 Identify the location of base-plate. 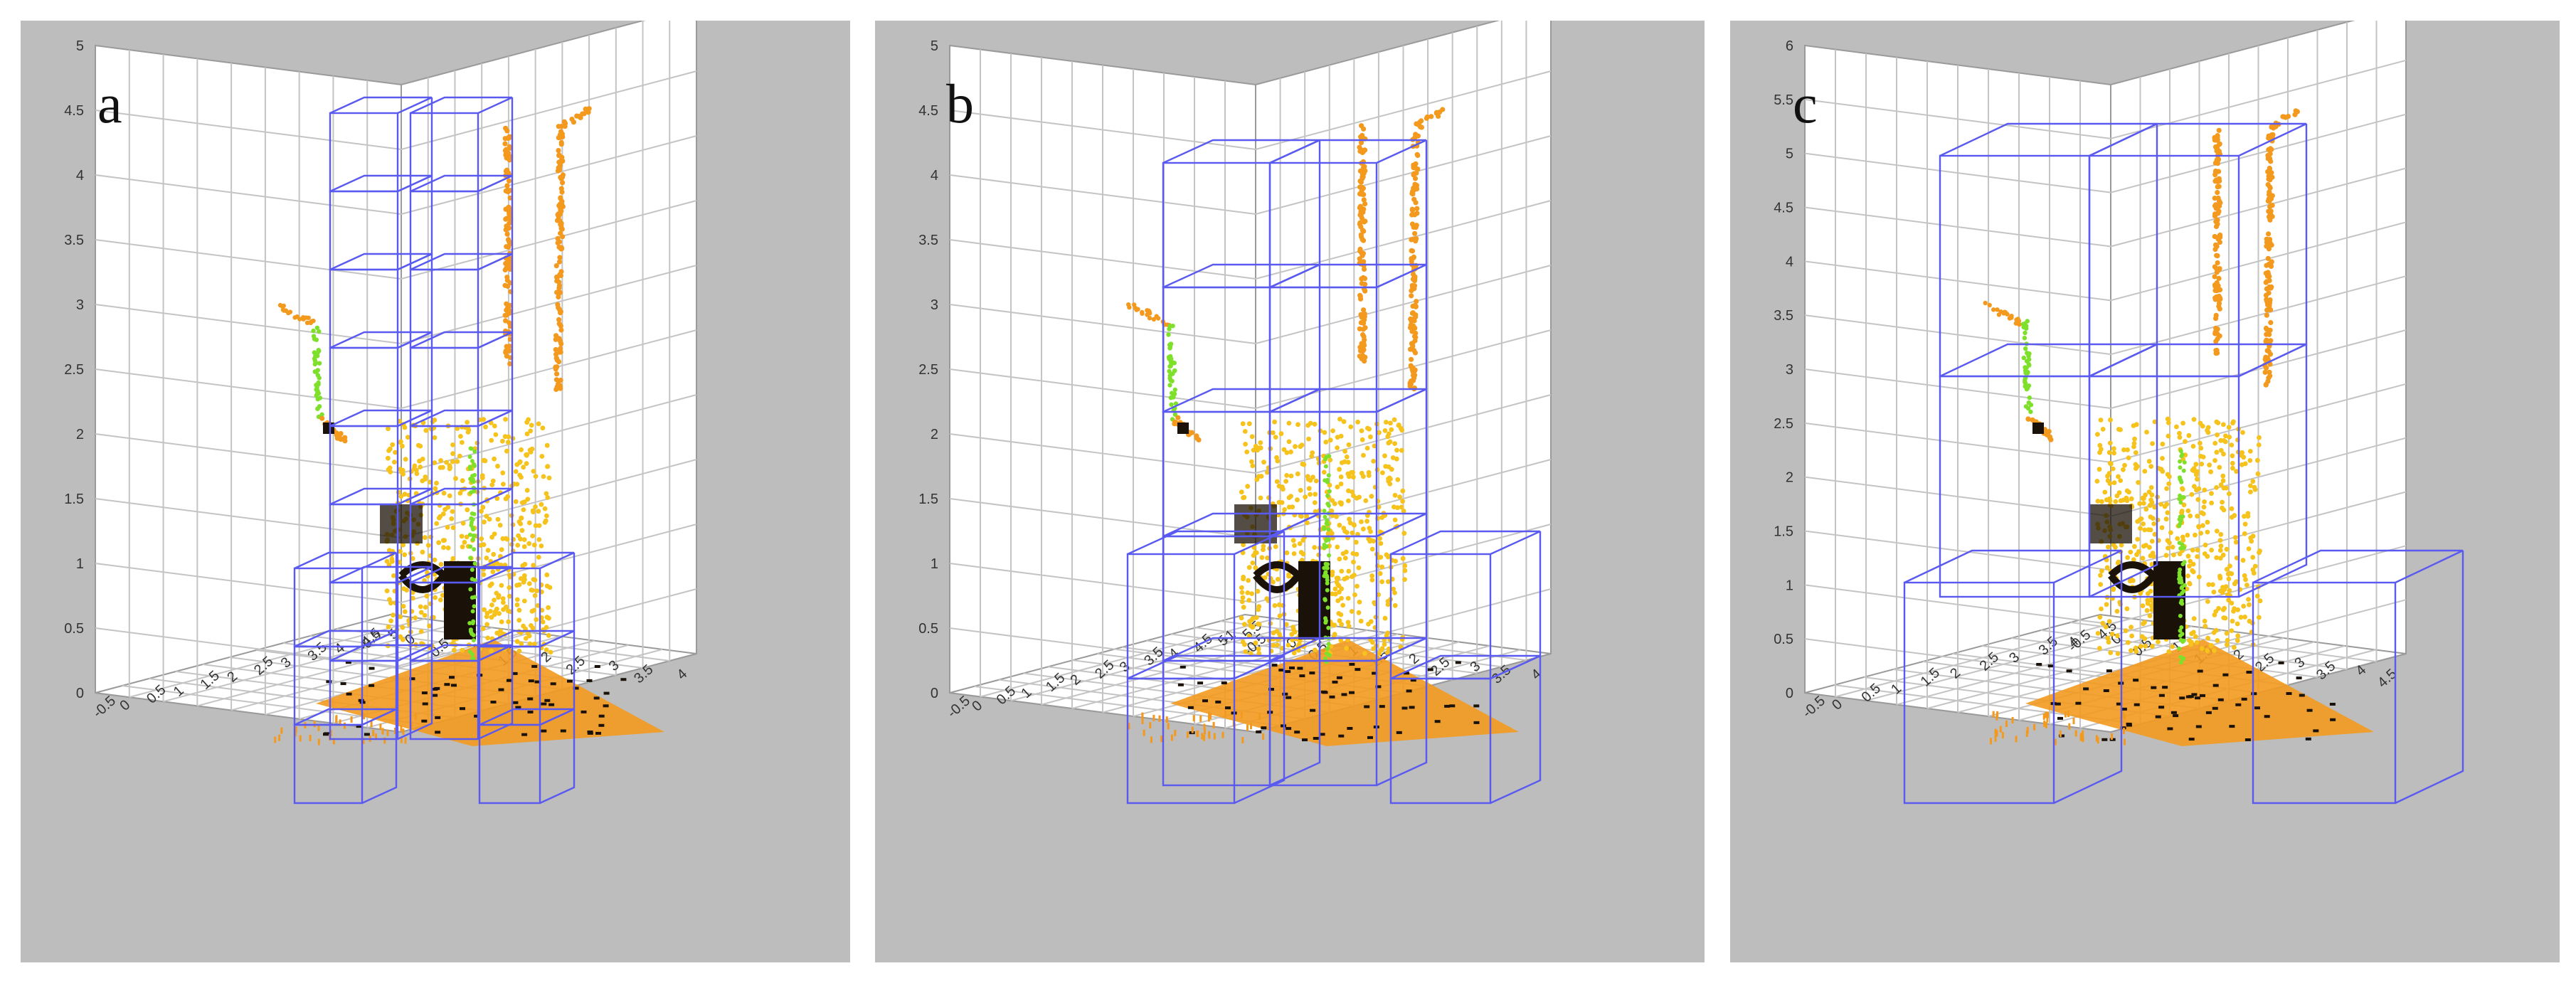
(1345, 692).